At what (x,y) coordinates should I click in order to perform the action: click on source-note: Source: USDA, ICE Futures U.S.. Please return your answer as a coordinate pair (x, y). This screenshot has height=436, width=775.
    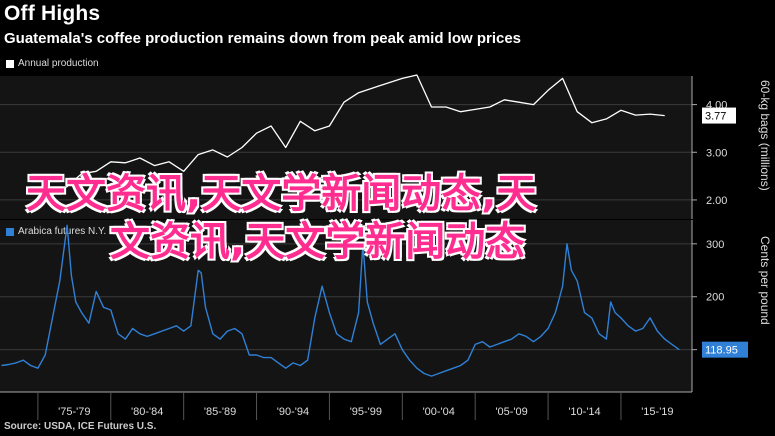
    Looking at the image, I should click on (80, 426).